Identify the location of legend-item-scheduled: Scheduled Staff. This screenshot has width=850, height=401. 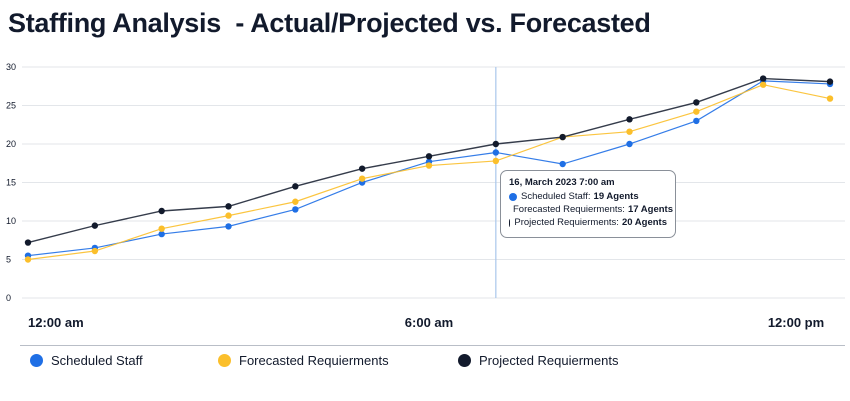
(86, 360).